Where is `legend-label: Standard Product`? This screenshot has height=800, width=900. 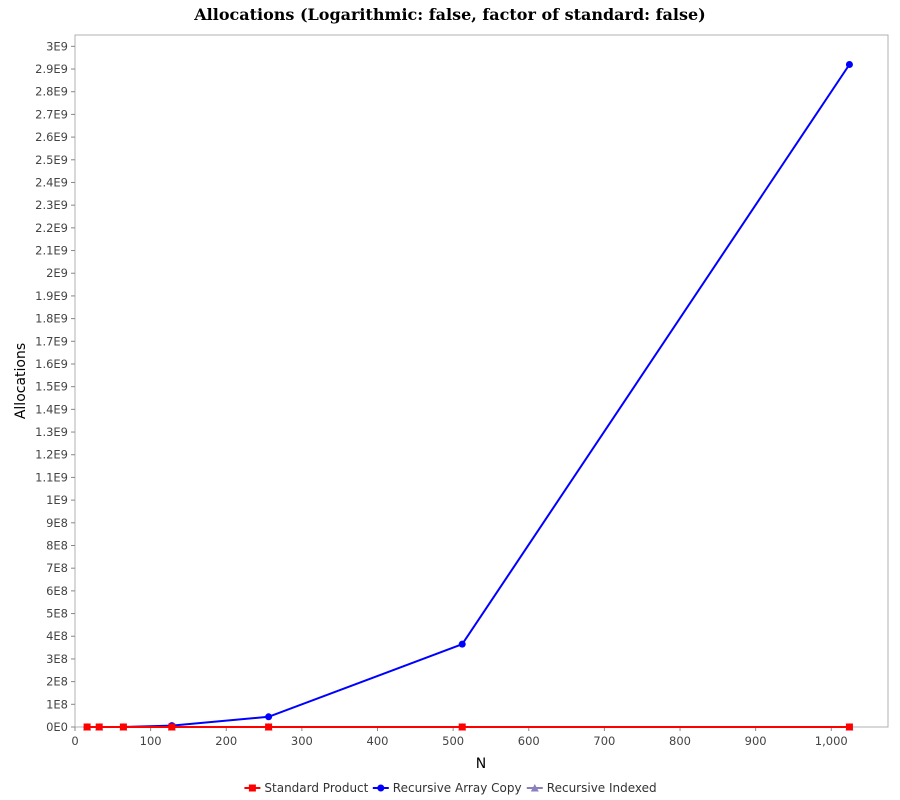 legend-label: Standard Product is located at coordinates (316, 788).